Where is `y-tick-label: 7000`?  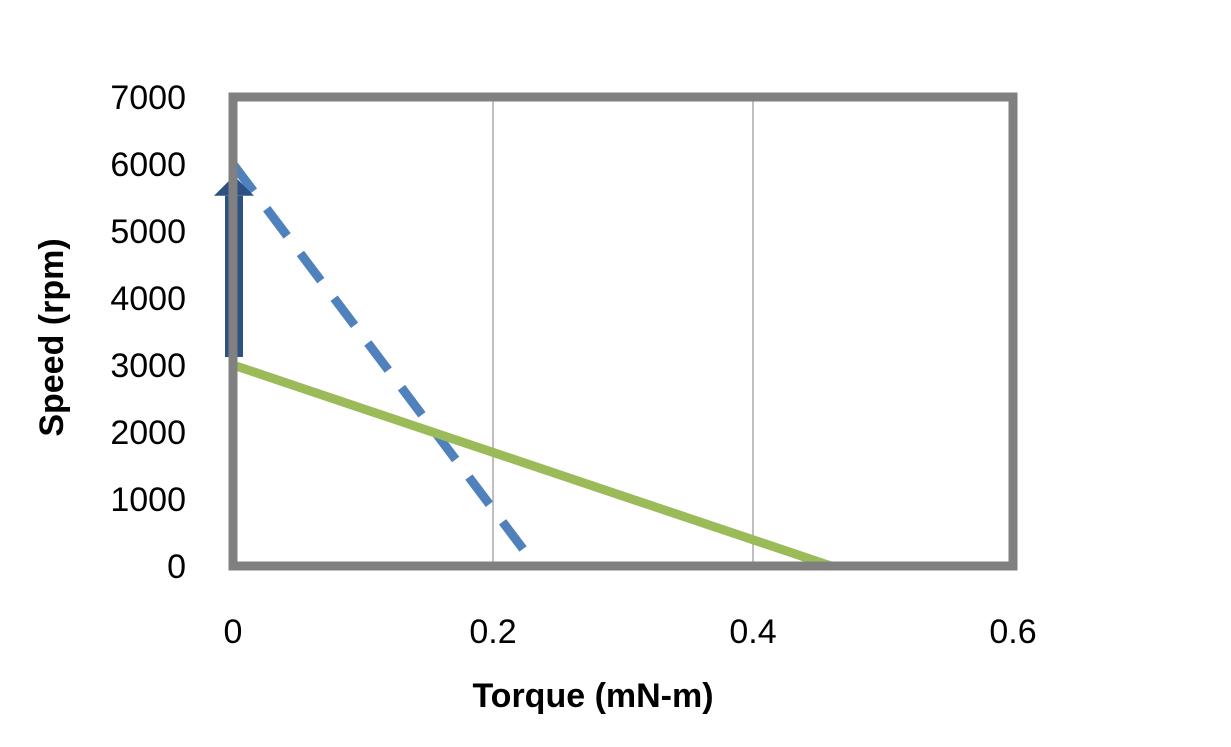
y-tick-label: 7000 is located at coordinates (148, 98).